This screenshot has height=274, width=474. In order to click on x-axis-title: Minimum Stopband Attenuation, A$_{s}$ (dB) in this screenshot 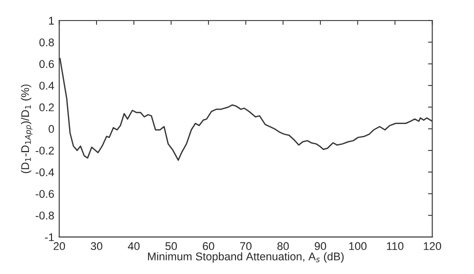, I will do `click(246, 257)`.